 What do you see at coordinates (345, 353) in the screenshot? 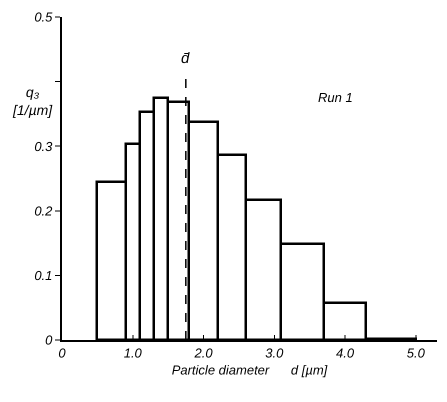
I see `x-tick-label: 4.0` at bounding box center [345, 353].